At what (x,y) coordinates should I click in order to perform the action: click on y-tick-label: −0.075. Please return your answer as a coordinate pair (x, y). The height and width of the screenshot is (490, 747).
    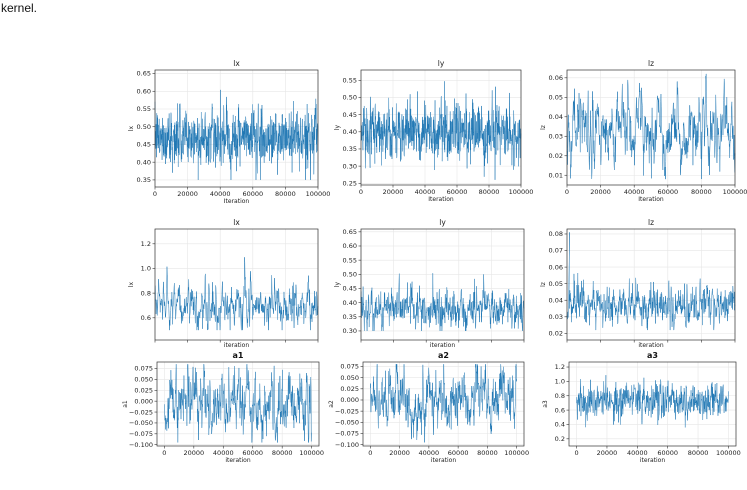
    Looking at the image, I should click on (347, 434).